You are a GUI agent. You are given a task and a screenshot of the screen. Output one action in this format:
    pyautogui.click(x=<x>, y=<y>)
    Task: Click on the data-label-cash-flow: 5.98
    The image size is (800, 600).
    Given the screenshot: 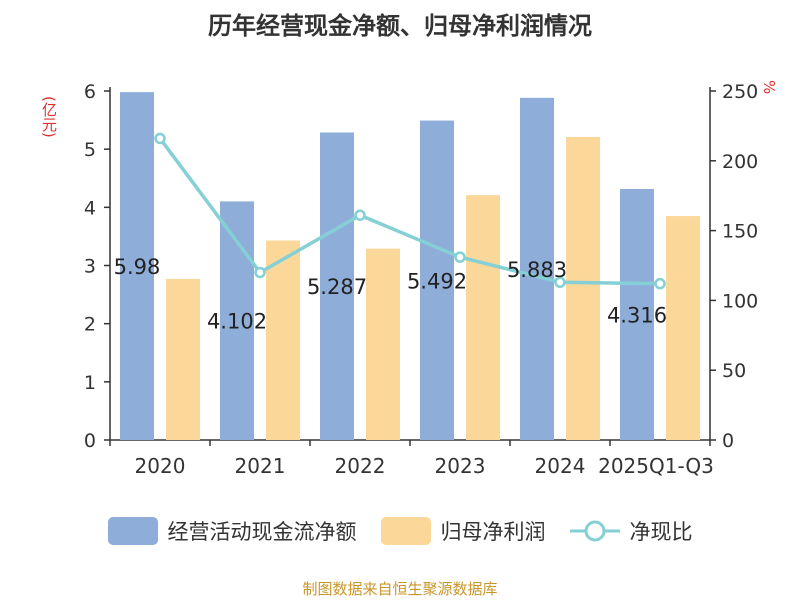 What is the action you would take?
    pyautogui.click(x=137, y=267)
    